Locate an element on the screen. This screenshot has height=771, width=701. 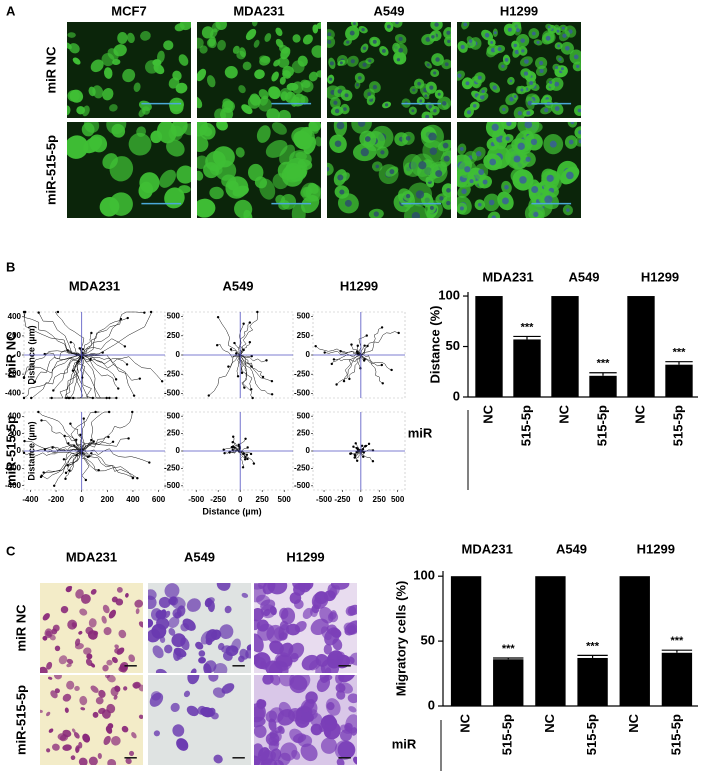
image-bg is located at coordinates (199, 720).